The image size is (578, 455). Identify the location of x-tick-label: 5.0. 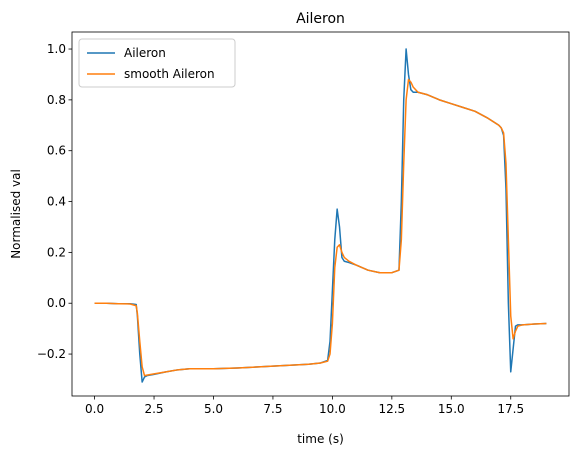
(213, 409).